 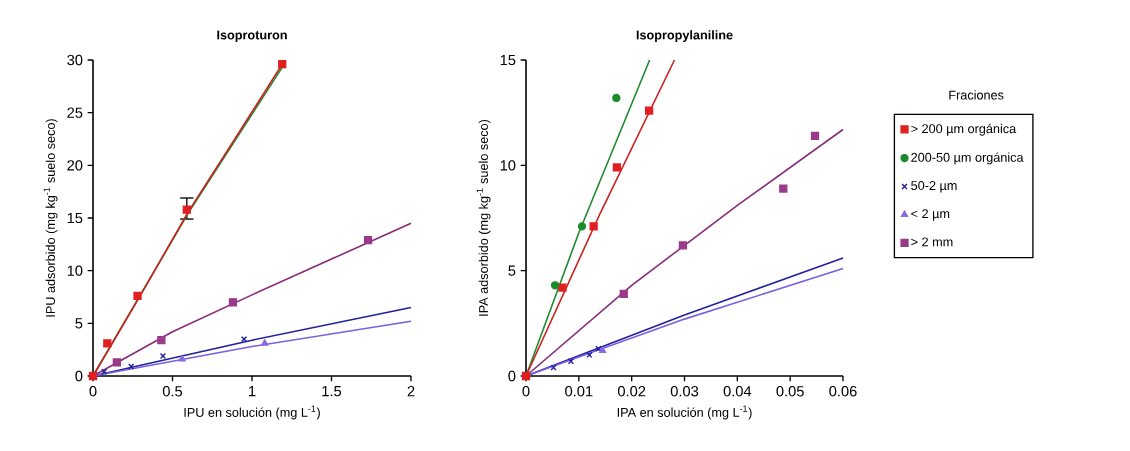 What do you see at coordinates (843, 391) in the screenshot?
I see `x-tick-label: 0.06` at bounding box center [843, 391].